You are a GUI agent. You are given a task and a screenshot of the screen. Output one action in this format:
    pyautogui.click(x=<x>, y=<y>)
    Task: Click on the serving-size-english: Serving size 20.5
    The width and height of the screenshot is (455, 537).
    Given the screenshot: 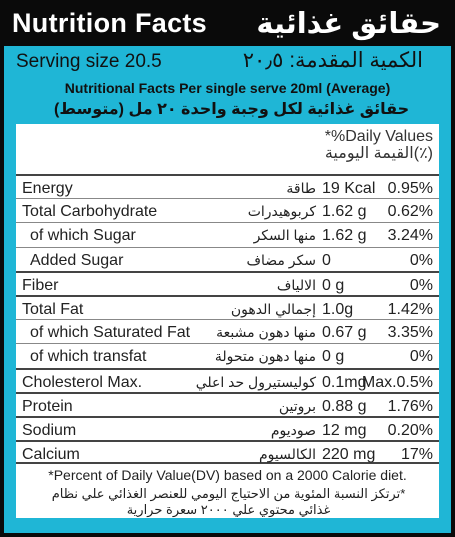 What is the action you would take?
    pyautogui.click(x=89, y=61)
    